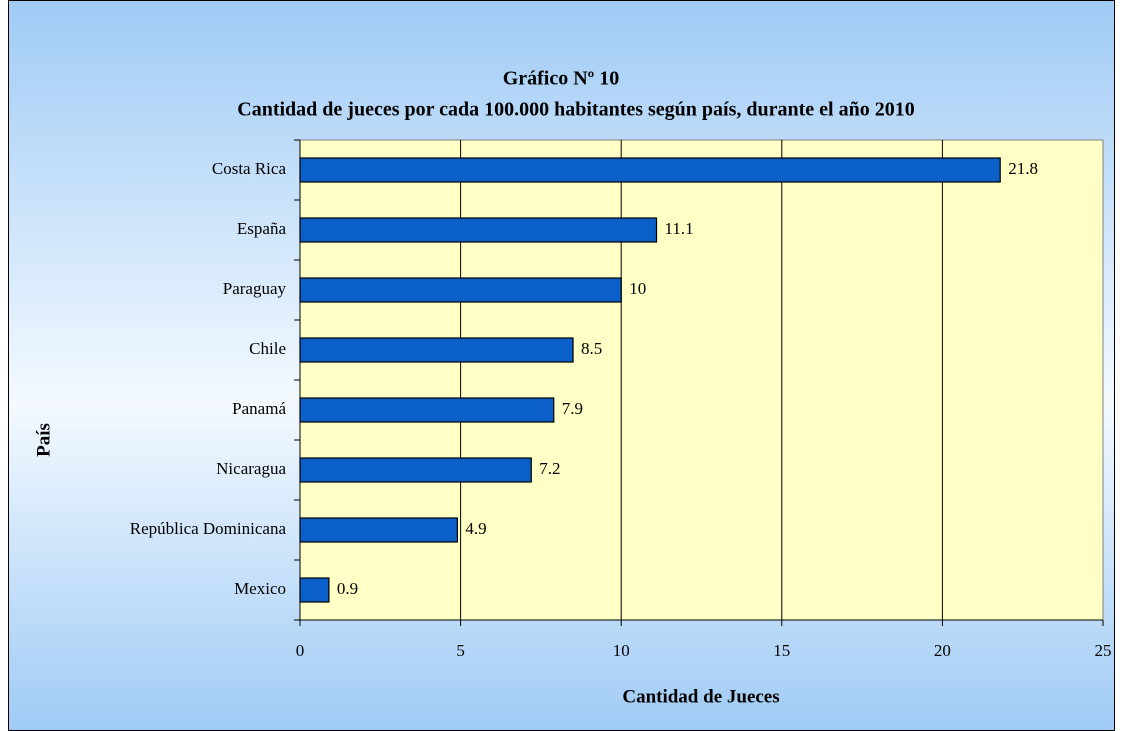 The height and width of the screenshot is (731, 1123). What do you see at coordinates (561, 79) in the screenshot?
I see `chart-title: Gráfico Nº 10` at bounding box center [561, 79].